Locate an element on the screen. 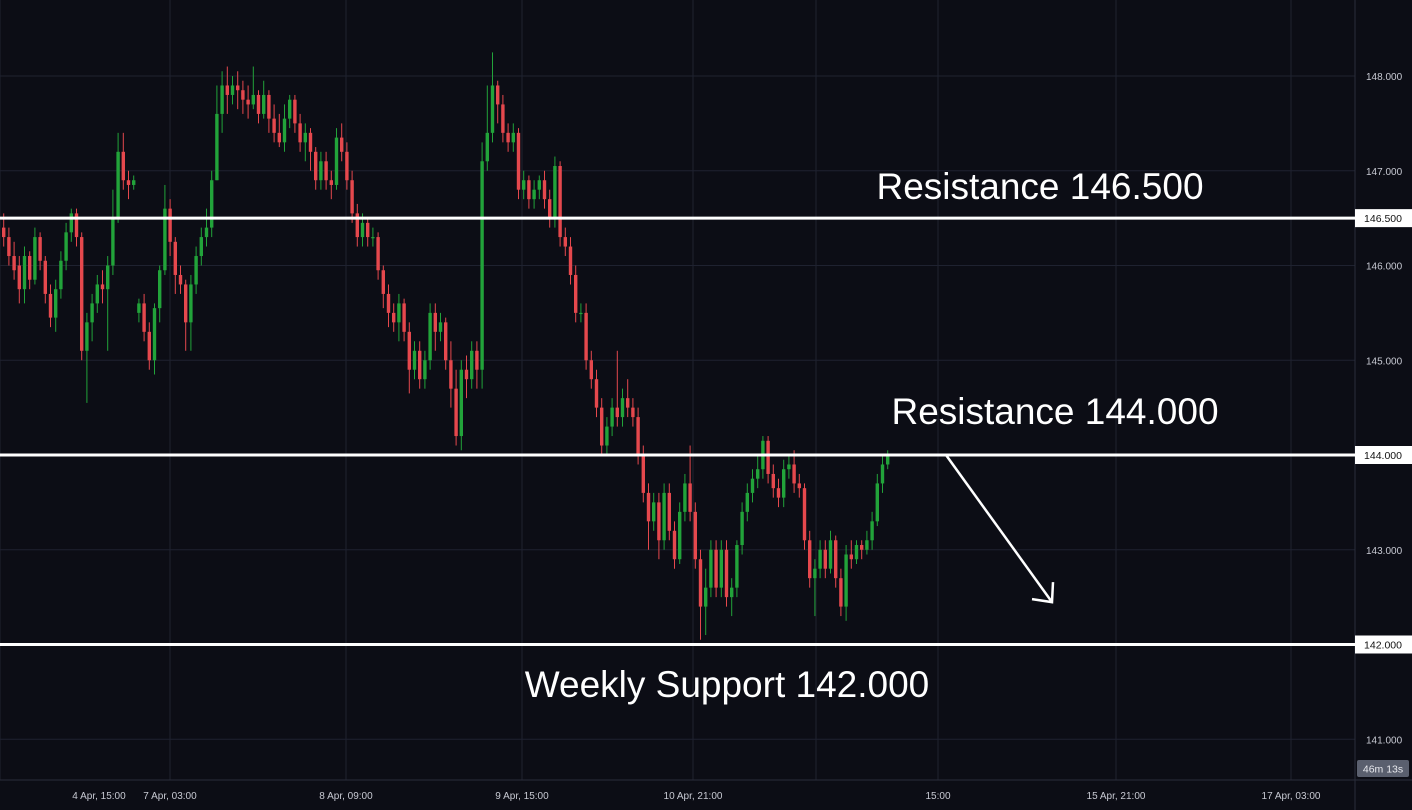 The width and height of the screenshot is (1412, 810). x-tick-label: 10 Apr, 21:00 is located at coordinates (693, 796).